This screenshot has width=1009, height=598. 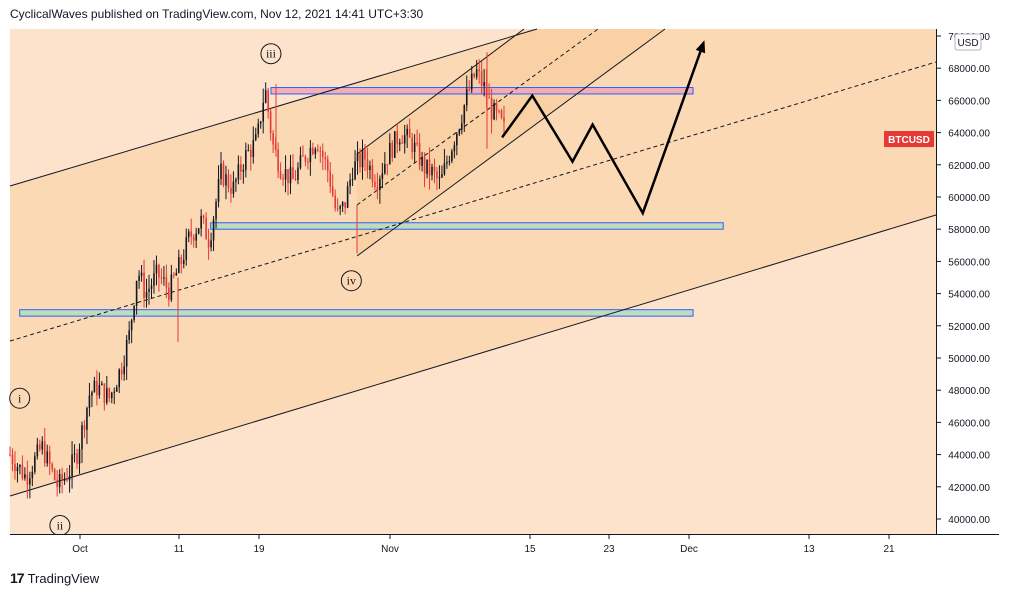 What do you see at coordinates (467, 226) in the screenshot?
I see `support-zone` at bounding box center [467, 226].